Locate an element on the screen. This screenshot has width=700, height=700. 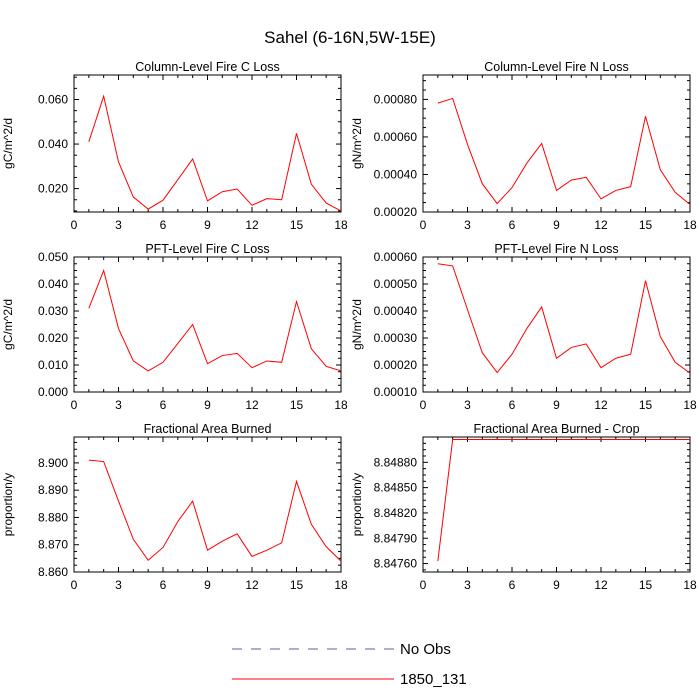
chart-title: Column-Level Fire N Loss is located at coordinates (556, 67).